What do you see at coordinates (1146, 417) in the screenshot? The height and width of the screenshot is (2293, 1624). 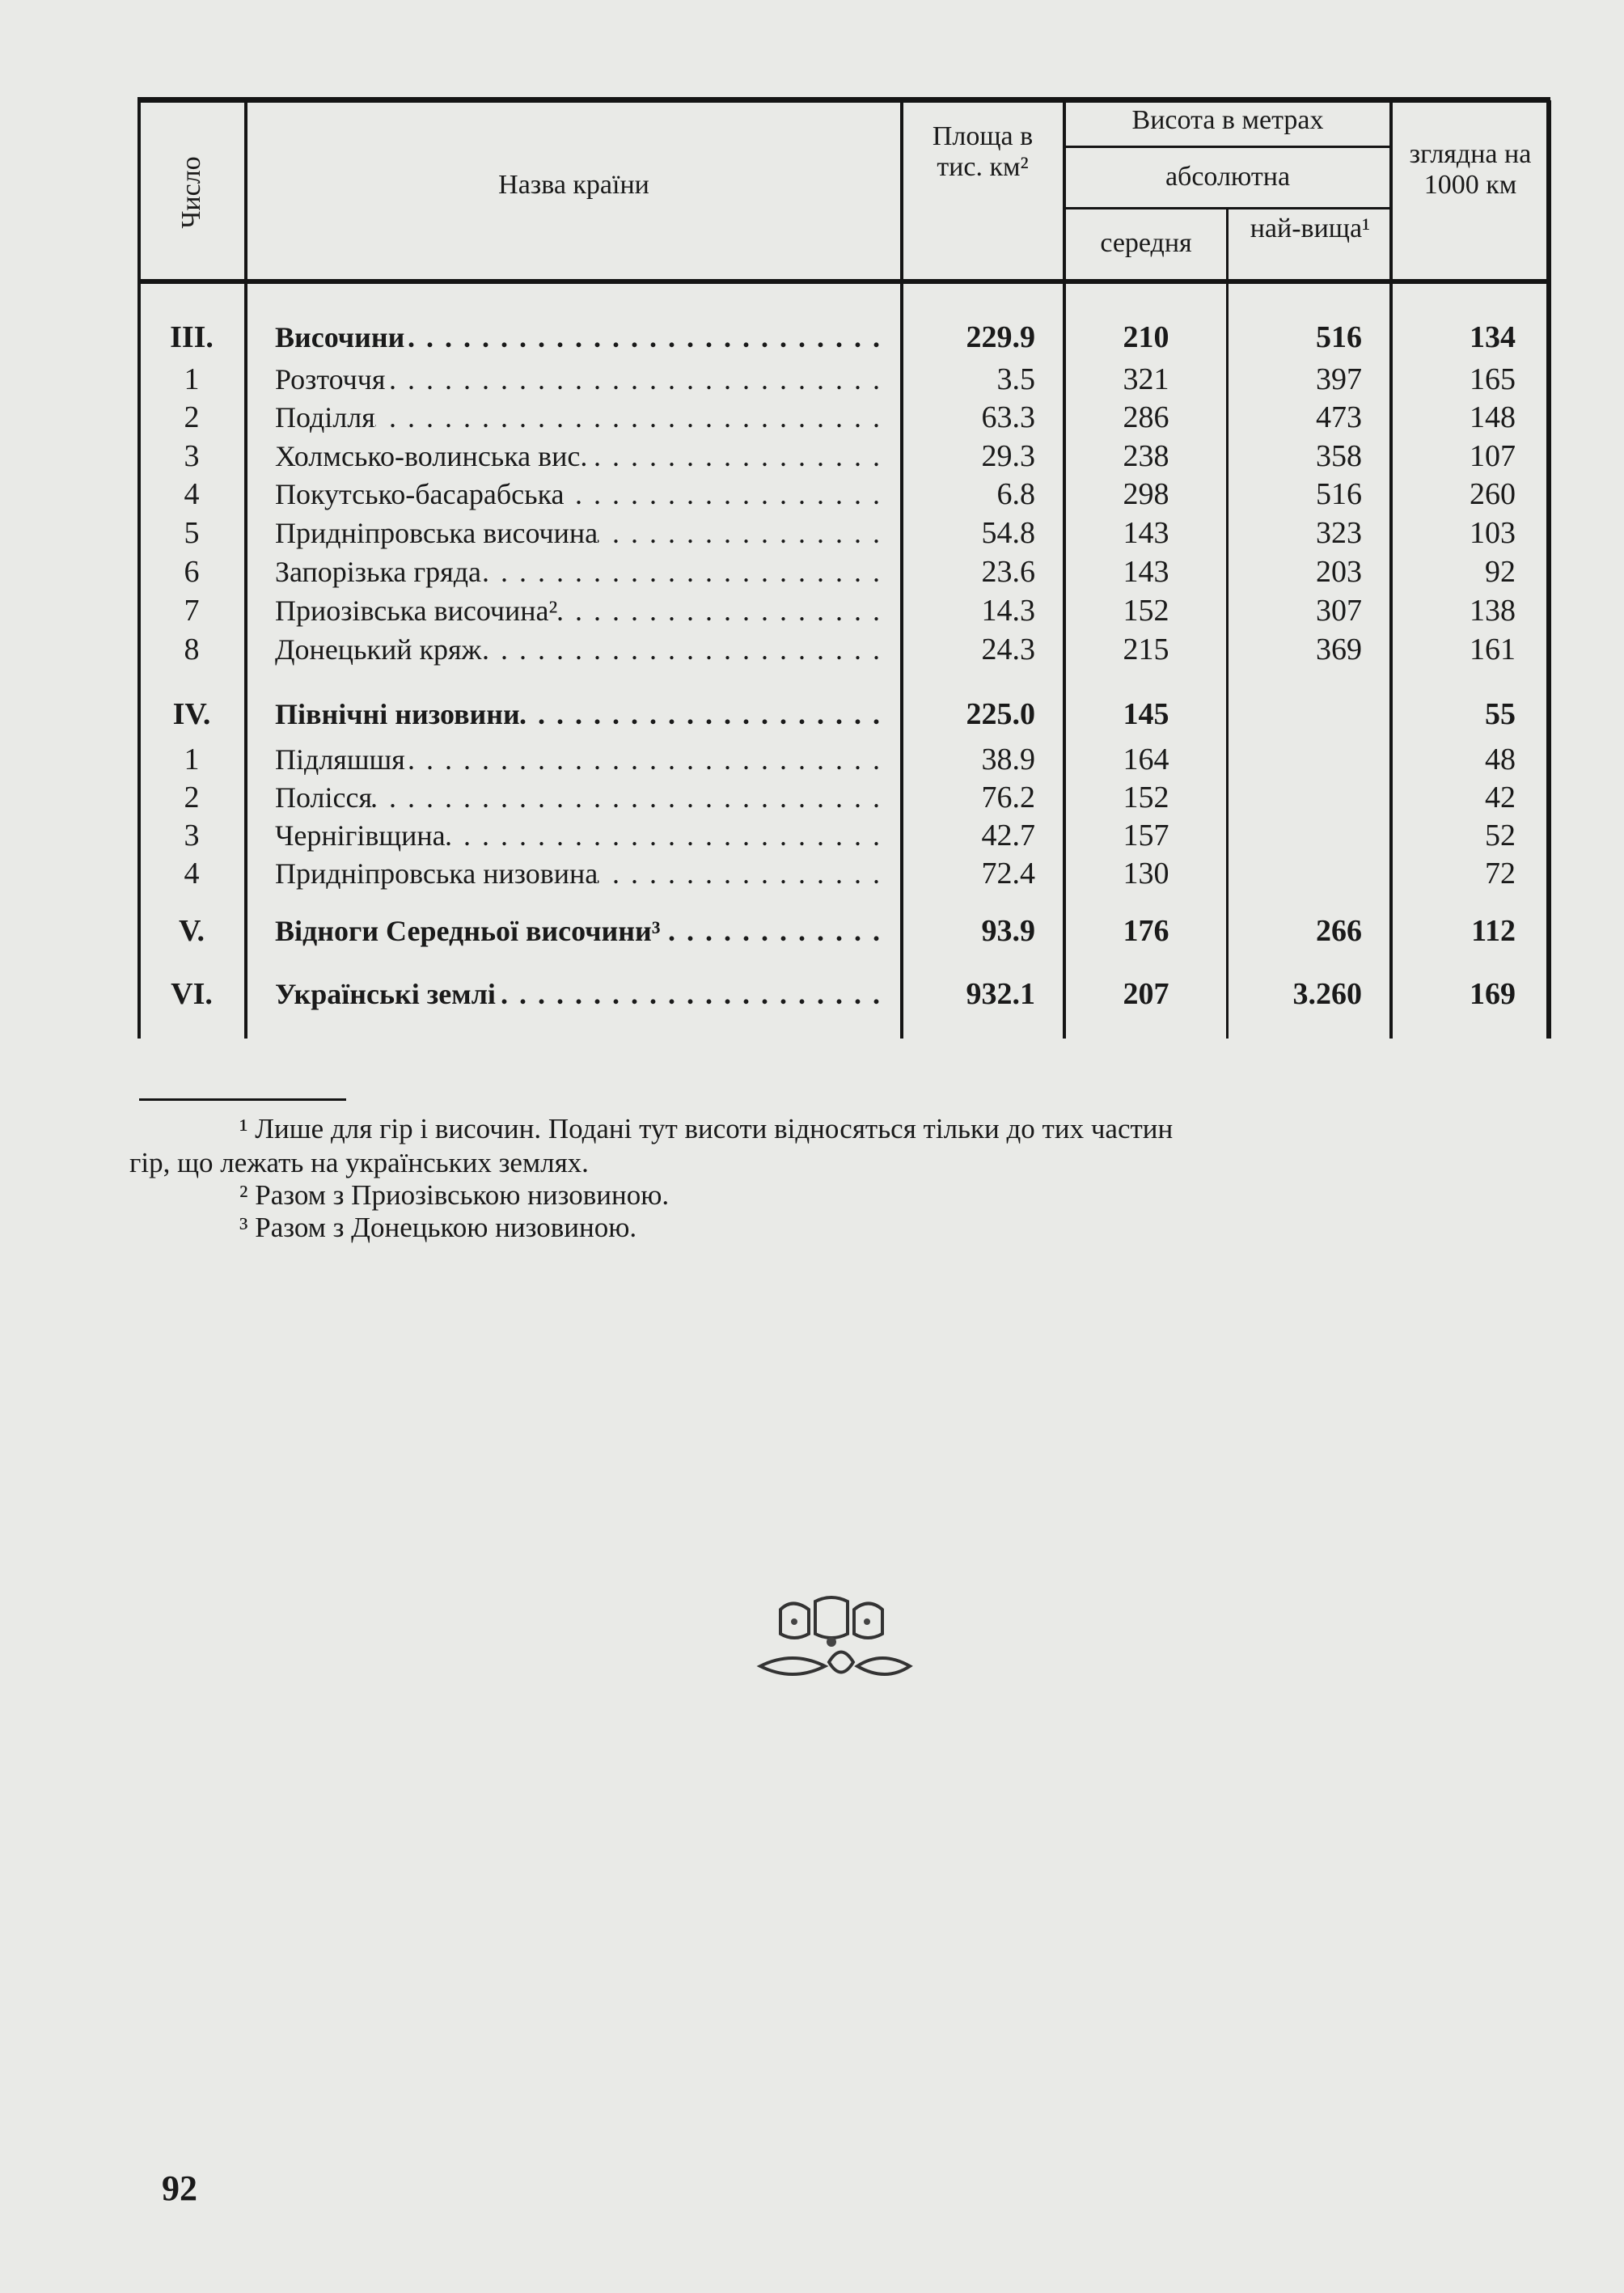 I see `row-mean-height: 286` at bounding box center [1146, 417].